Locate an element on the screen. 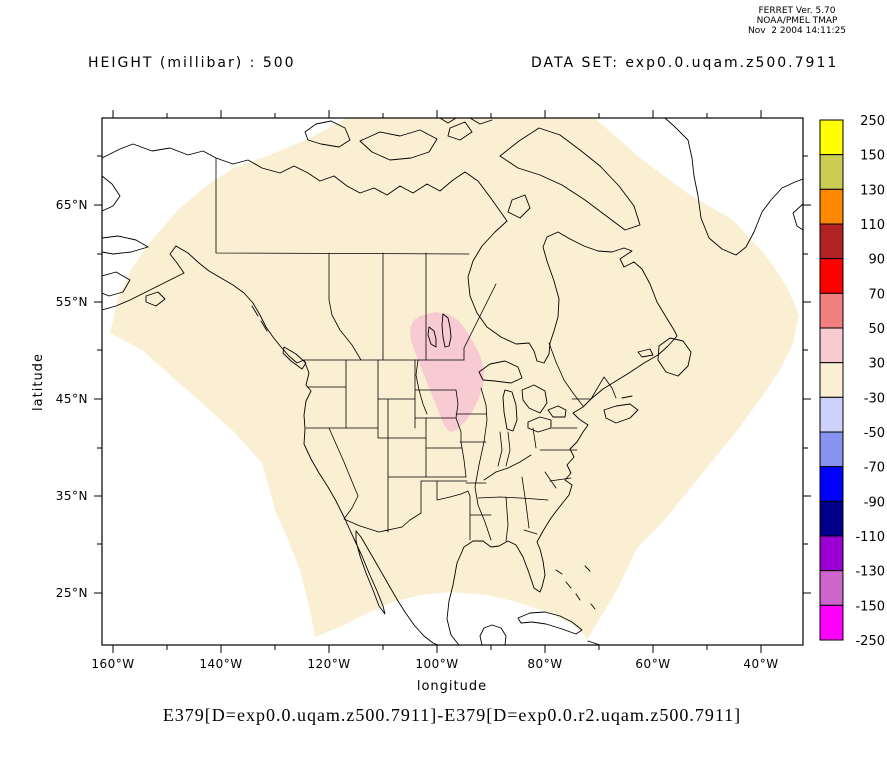  colorbar-label: 50 is located at coordinates (876, 329).